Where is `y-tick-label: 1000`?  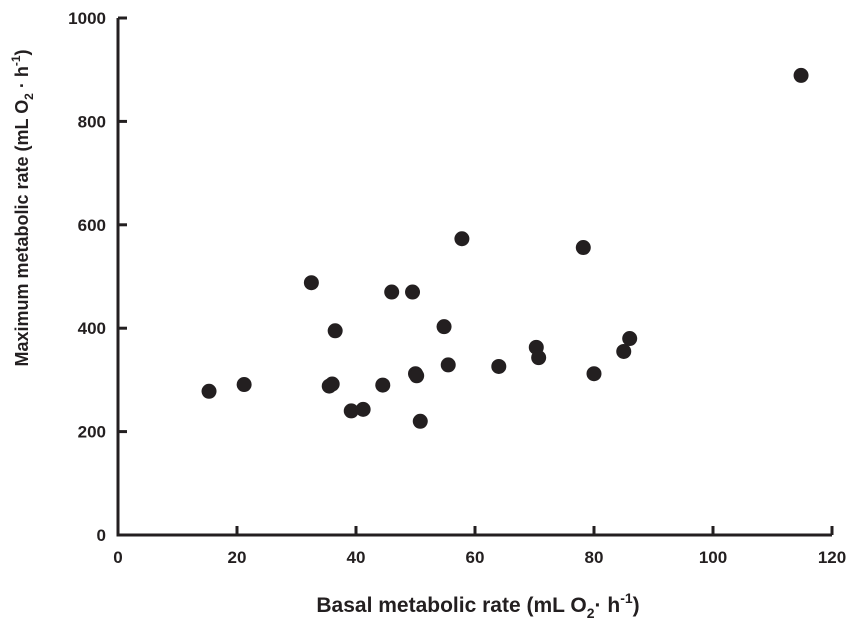 y-tick-label: 1000 is located at coordinates (87, 18).